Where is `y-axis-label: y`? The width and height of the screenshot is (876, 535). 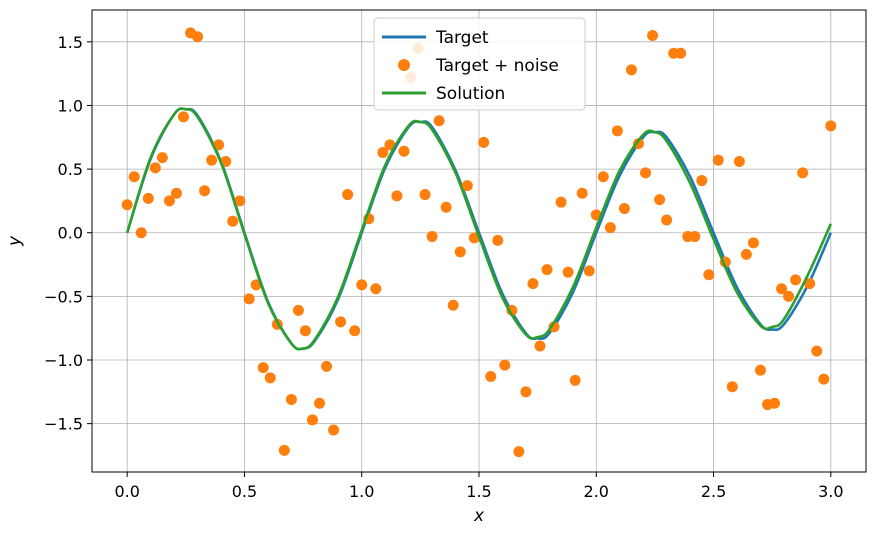
y-axis-label: y is located at coordinates (15, 241).